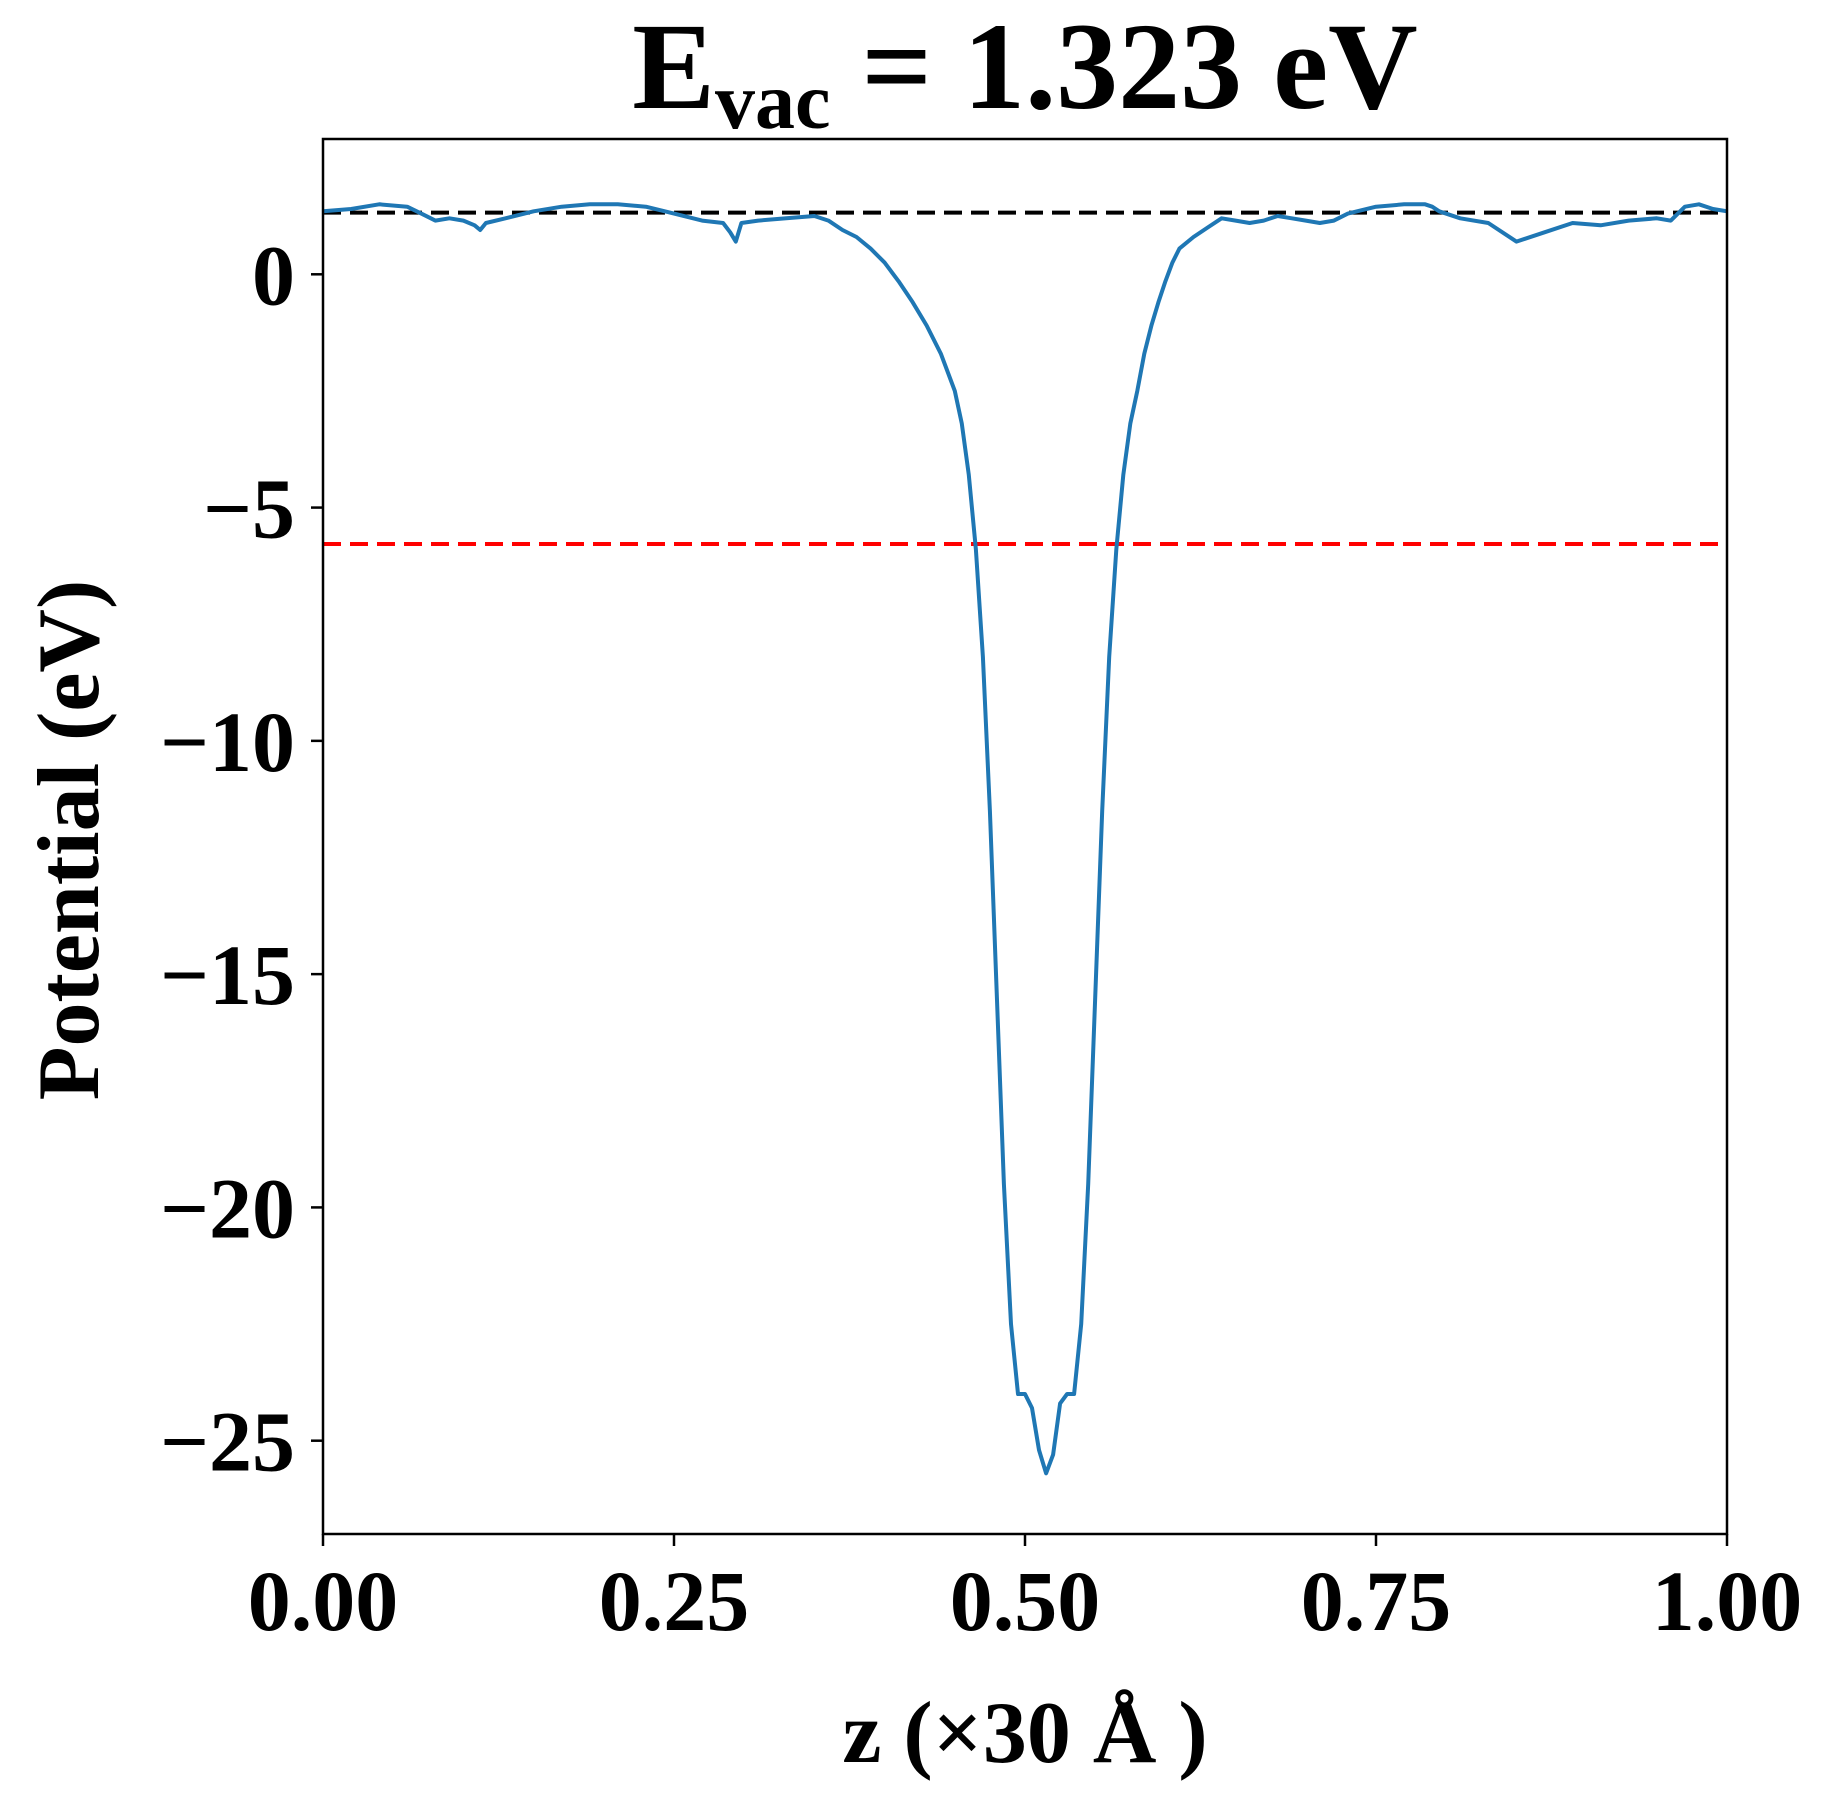 Image resolution: width=1833 pixels, height=1794 pixels. I want to click on y-tick-label: −10, so click(227, 742).